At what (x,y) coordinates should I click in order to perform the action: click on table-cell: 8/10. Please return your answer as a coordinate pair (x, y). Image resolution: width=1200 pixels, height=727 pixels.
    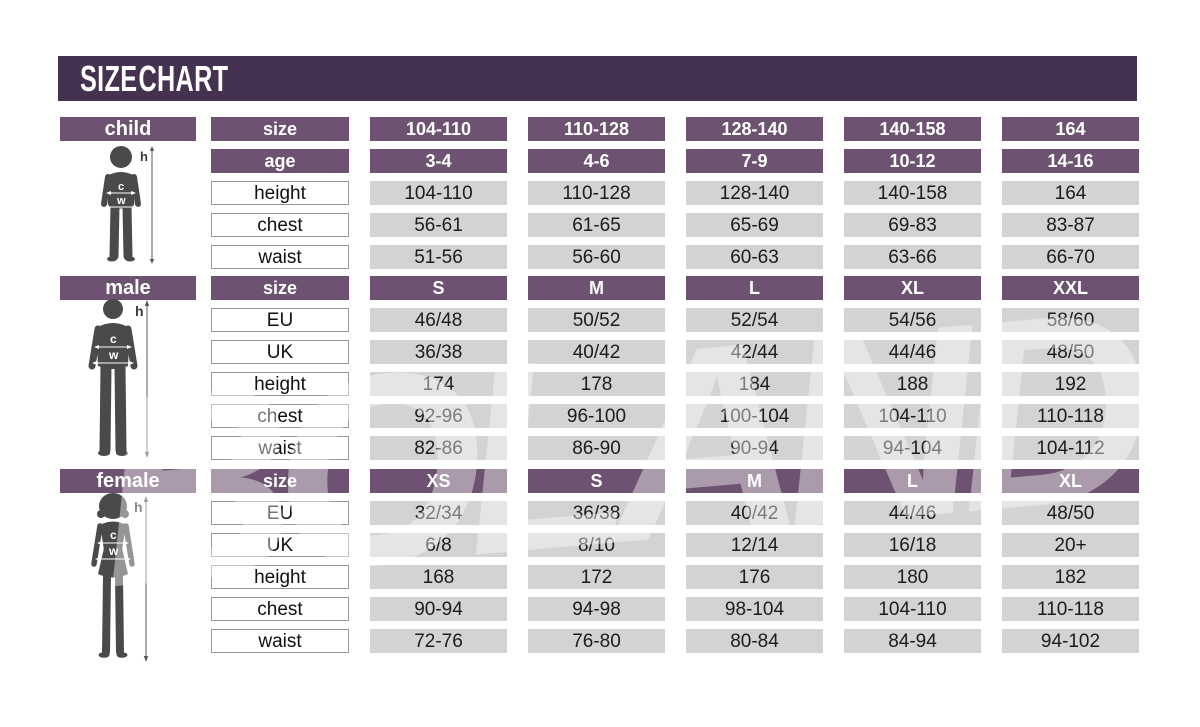
    Looking at the image, I should click on (596, 545).